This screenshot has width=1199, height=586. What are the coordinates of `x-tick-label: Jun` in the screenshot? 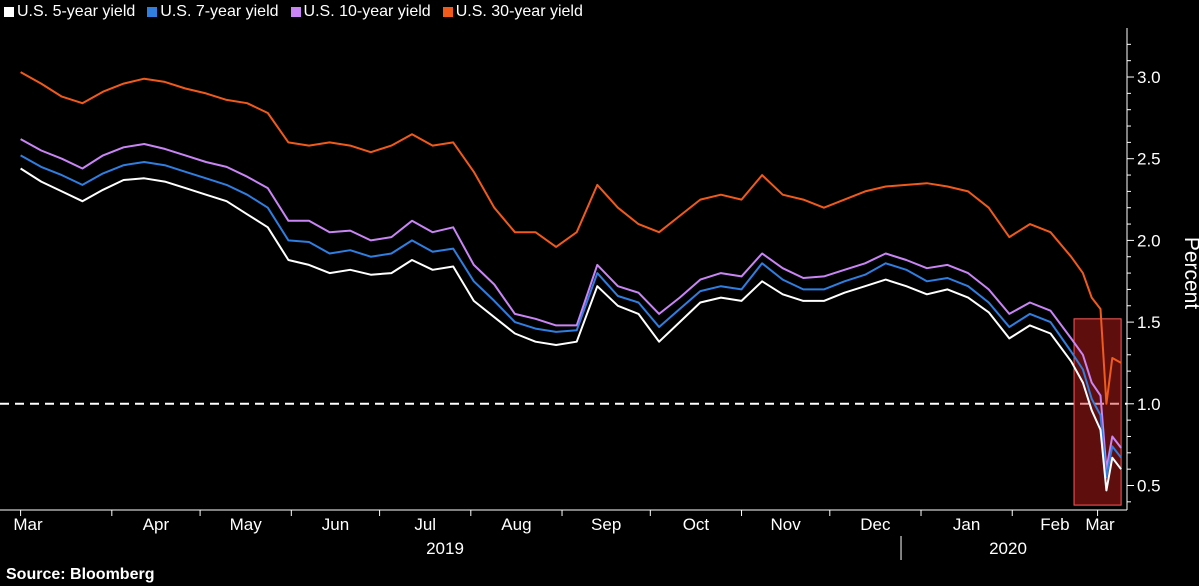 It's located at (335, 524).